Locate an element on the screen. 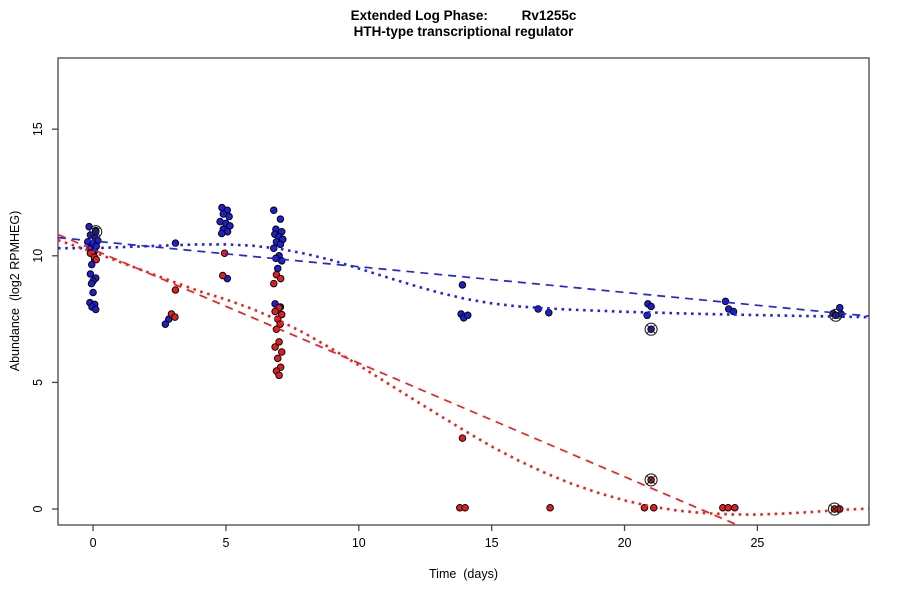 The height and width of the screenshot is (600, 900). chart-title: Extended Log Phase: Rv1255c is located at coordinates (463, 15).